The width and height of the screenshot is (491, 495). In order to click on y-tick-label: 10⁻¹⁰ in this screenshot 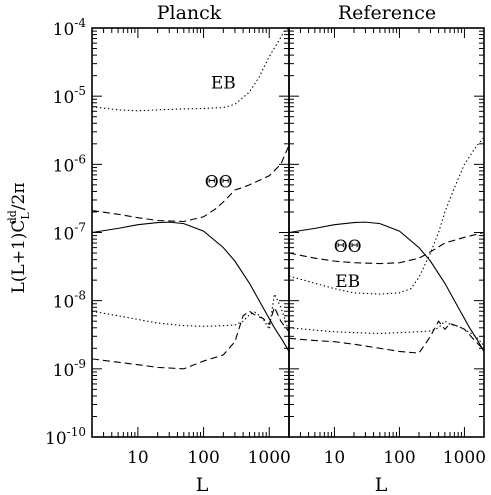, I will do `click(65, 437)`.